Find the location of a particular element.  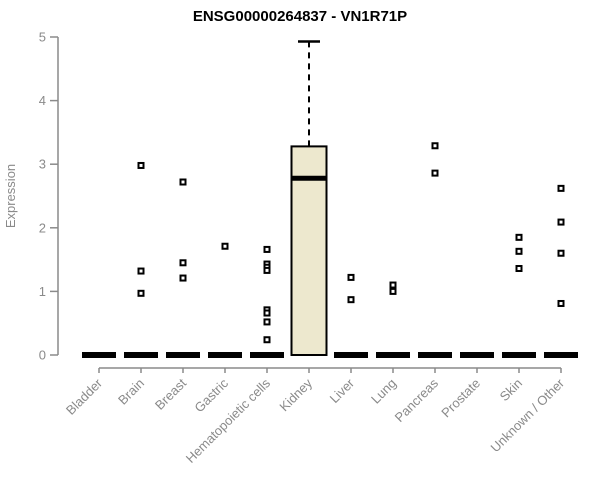

x-category-label: Kidney is located at coordinates (295, 394).